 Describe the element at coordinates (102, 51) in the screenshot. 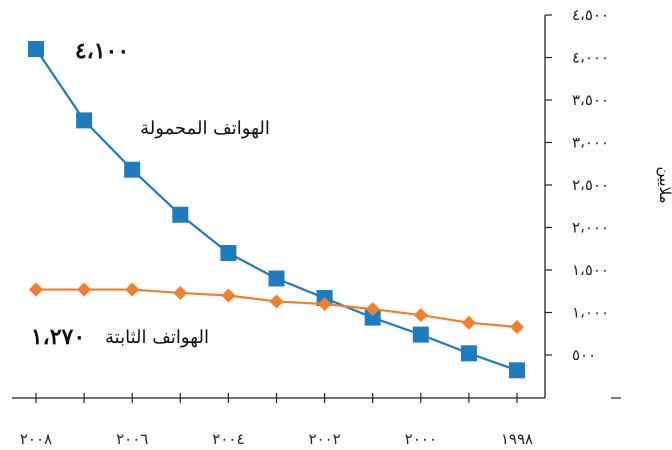

I see `end-value-label-mobile: ٤،١٠٠` at that location.